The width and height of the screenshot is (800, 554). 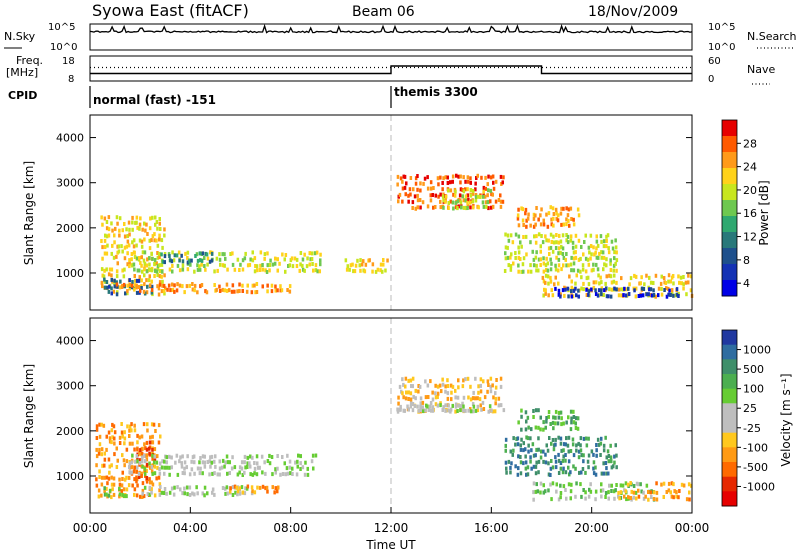 What do you see at coordinates (729, 128) in the screenshot?
I see `power-colorbar-swatch` at bounding box center [729, 128].